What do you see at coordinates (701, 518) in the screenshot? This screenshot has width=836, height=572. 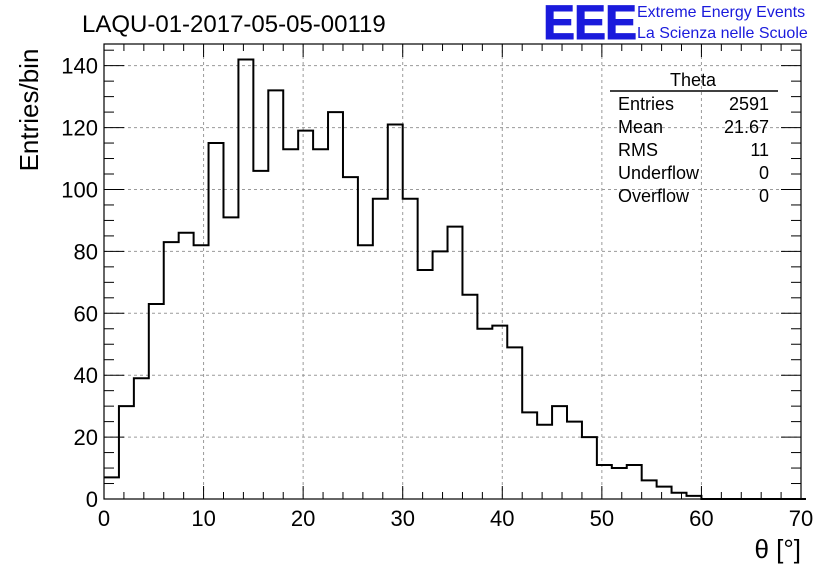 I see `x-tick-label: 60` at bounding box center [701, 518].